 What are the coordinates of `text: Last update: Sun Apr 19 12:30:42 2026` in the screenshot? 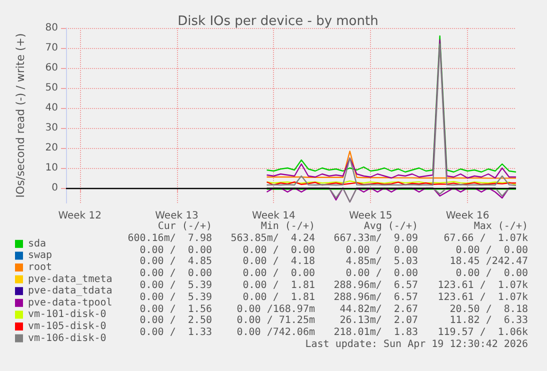 It's located at (416, 345).